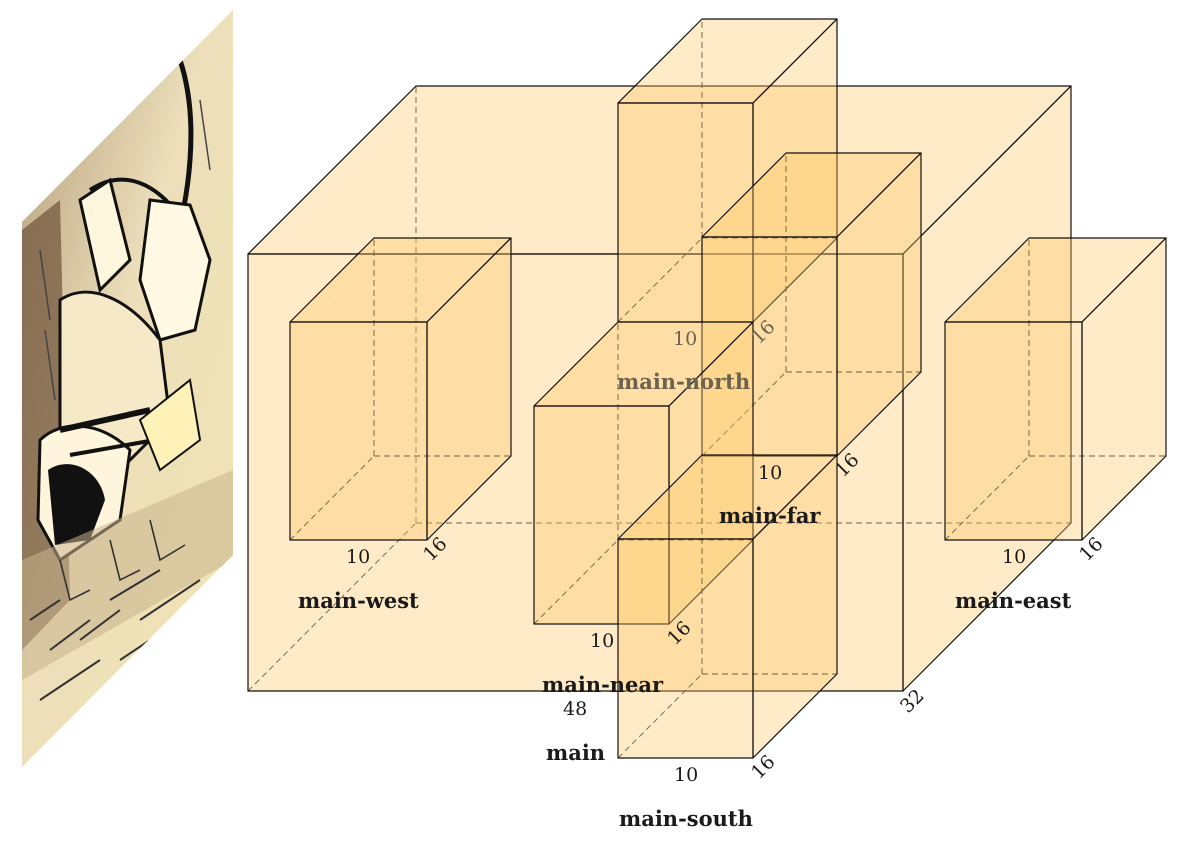 The width and height of the screenshot is (1193, 845). Describe the element at coordinates (1013, 600) in the screenshot. I see `box-label-main-east: main-east` at that location.